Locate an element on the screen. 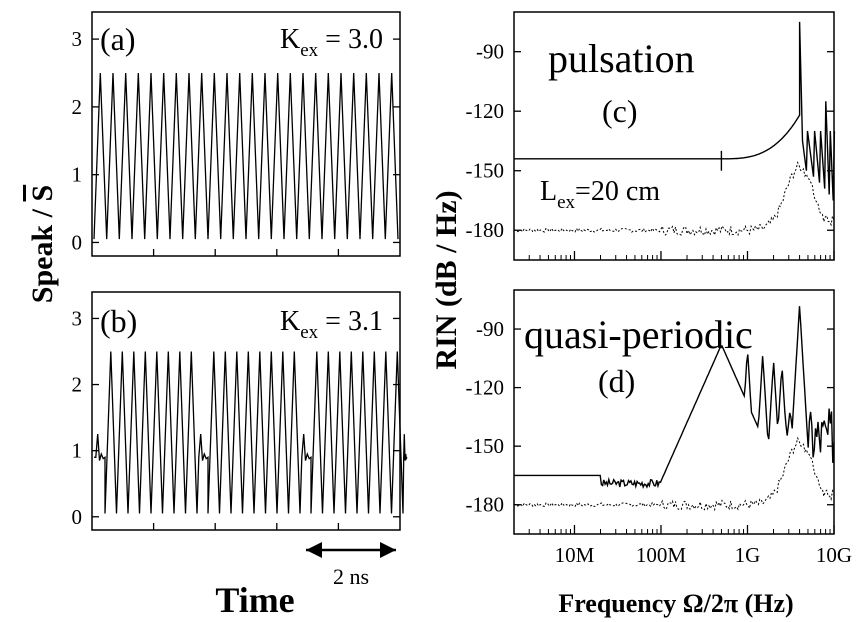 The height and width of the screenshot is (622, 858). panel-d-ytick-label: -120 is located at coordinates (485, 388).